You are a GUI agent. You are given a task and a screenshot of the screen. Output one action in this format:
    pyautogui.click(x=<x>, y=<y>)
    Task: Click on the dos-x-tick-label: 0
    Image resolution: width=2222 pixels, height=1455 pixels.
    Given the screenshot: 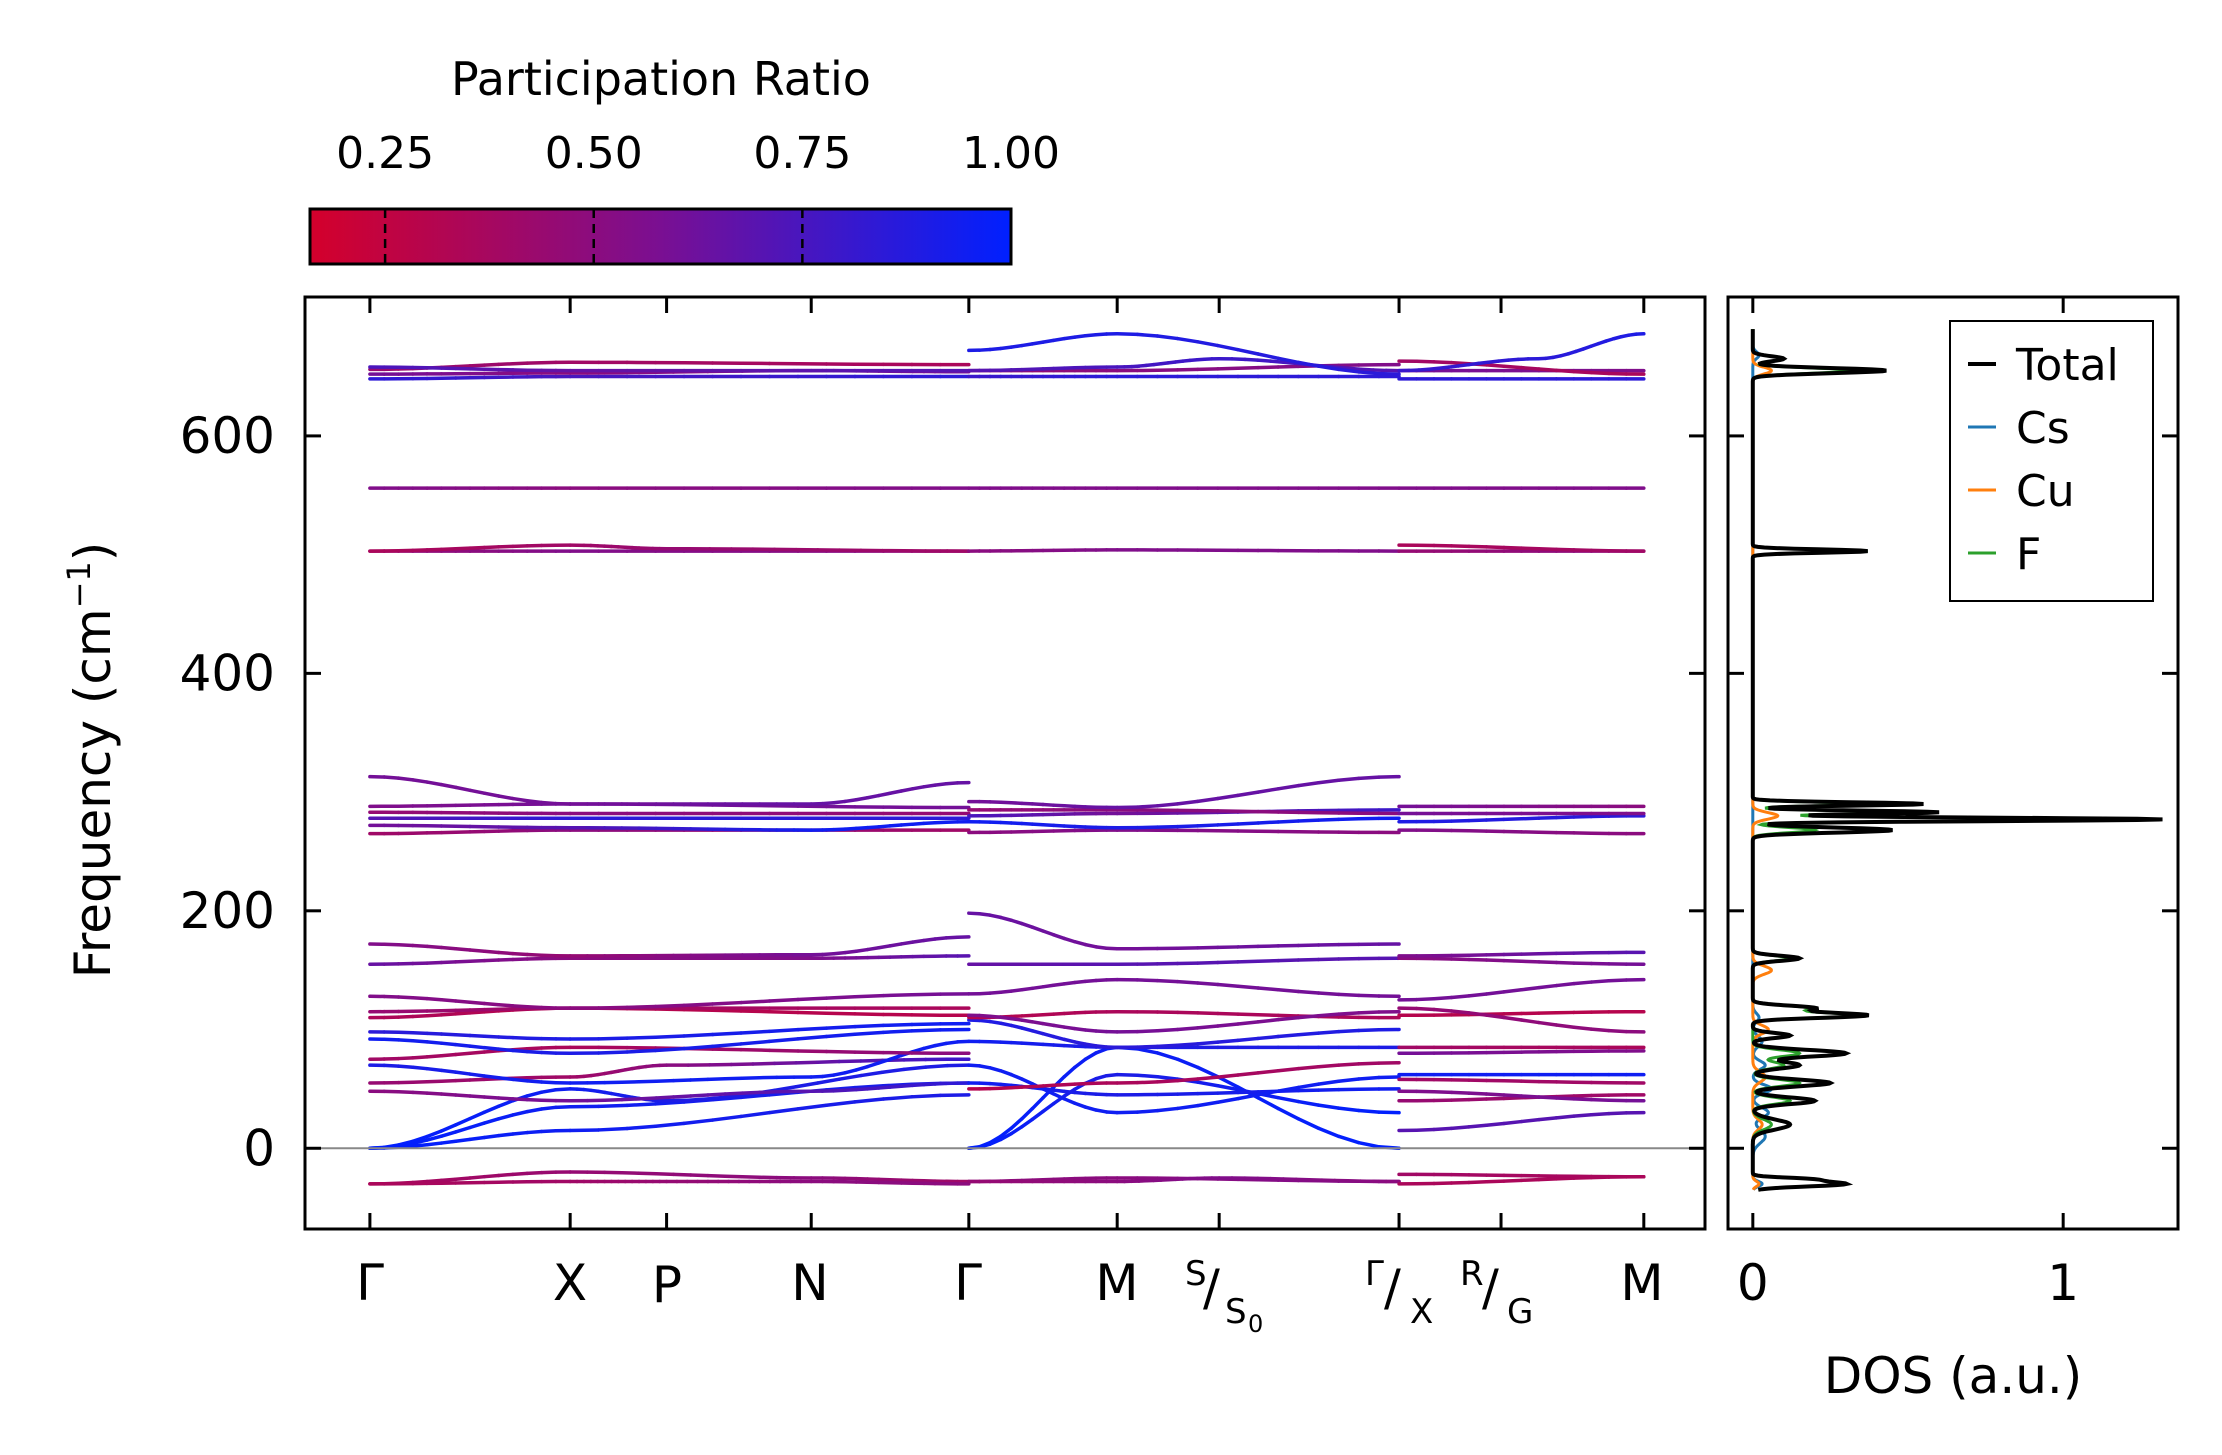 What is the action you would take?
    pyautogui.click(x=1753, y=1283)
    